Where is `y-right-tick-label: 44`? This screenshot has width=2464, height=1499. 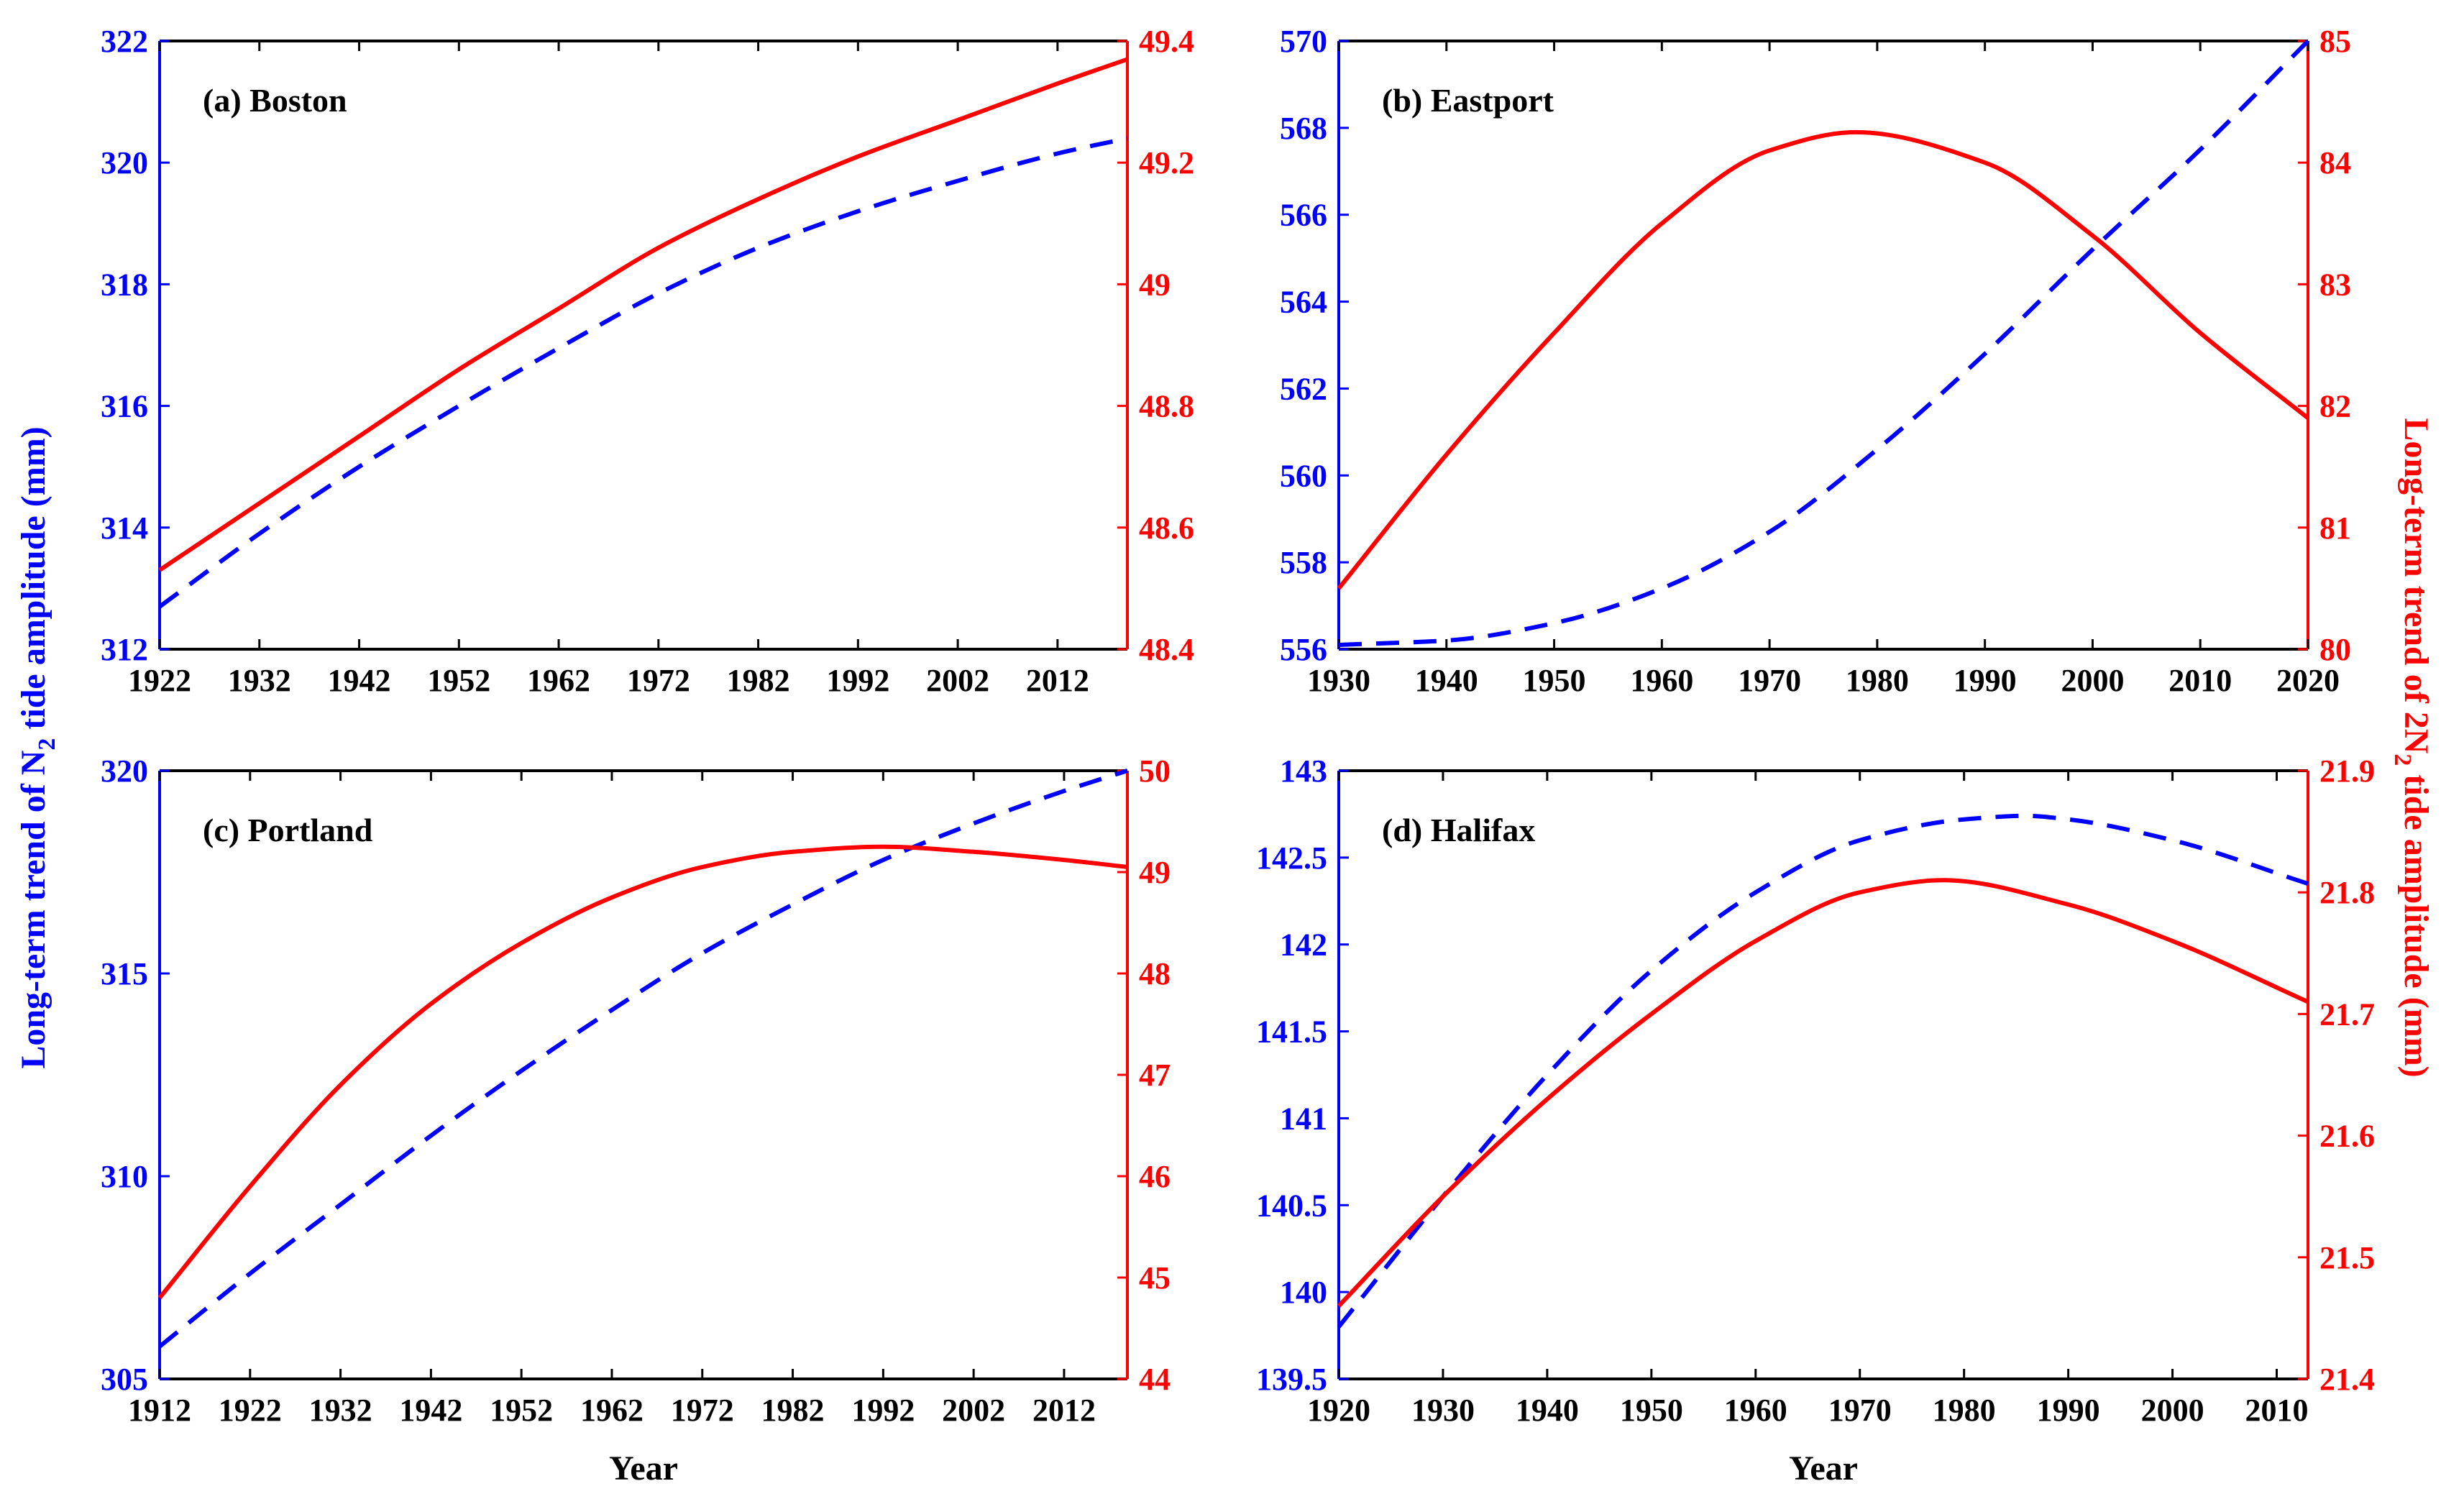 y-right-tick-label: 44 is located at coordinates (1155, 1379).